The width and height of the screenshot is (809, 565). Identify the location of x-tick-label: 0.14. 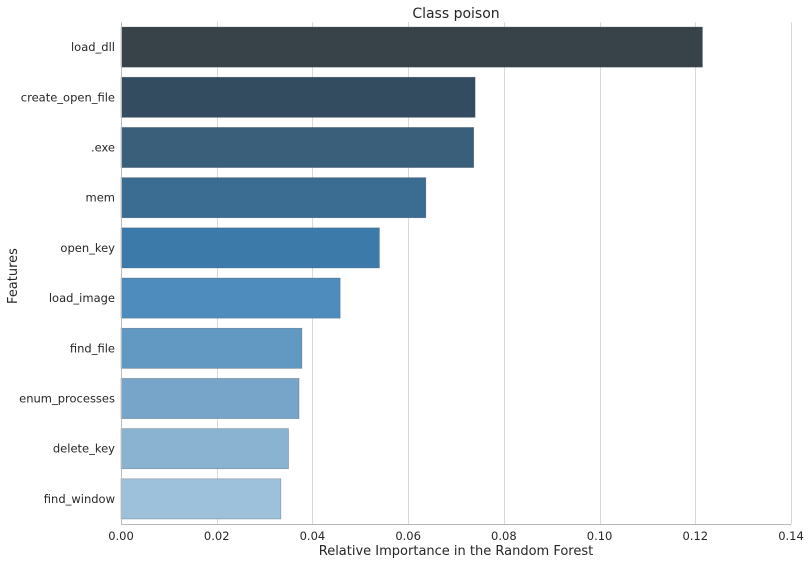
(791, 536).